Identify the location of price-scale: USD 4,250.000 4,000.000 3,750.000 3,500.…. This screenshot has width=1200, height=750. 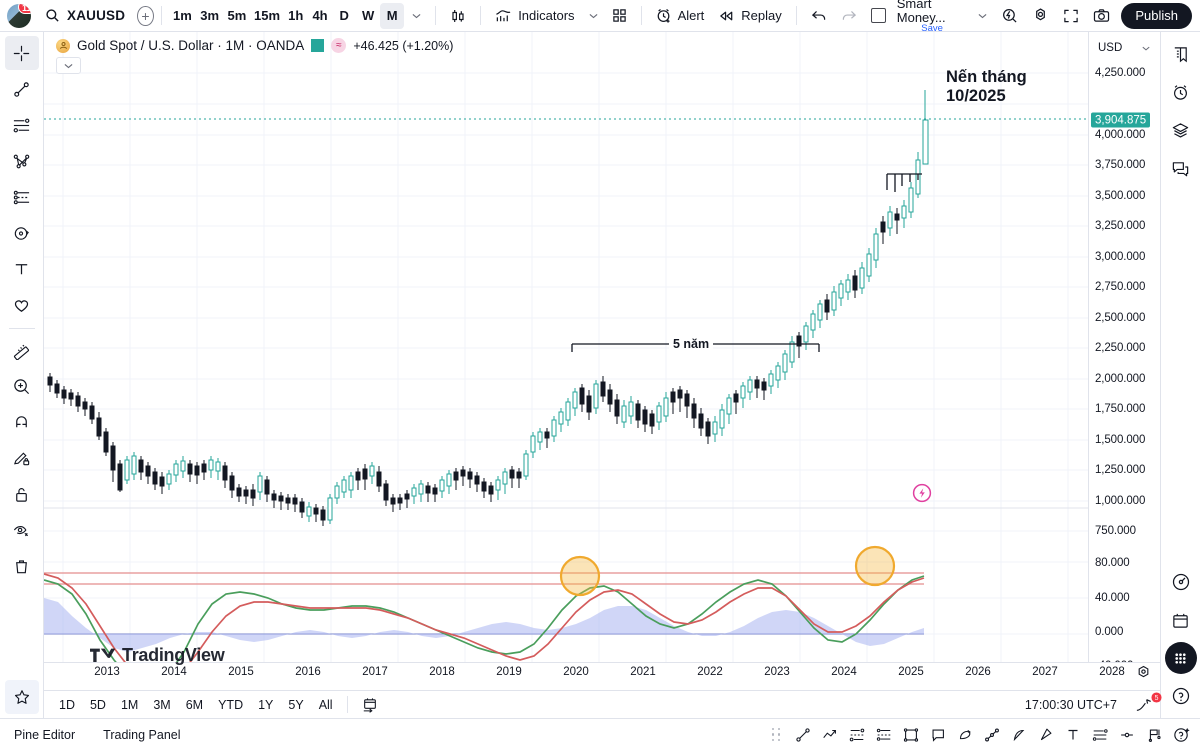
(1124, 358).